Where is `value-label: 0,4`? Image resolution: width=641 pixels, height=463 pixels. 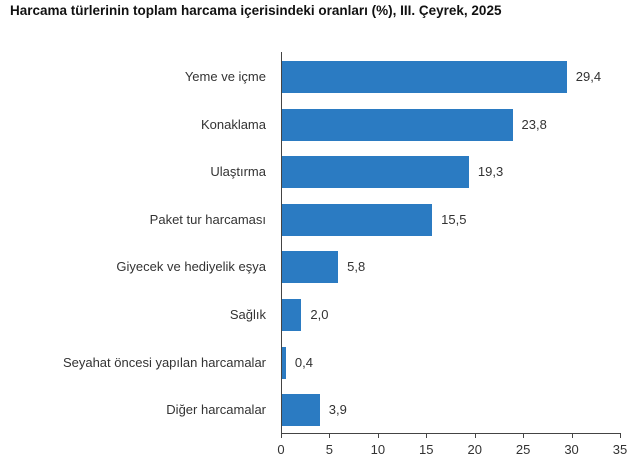 value-label: 0,4 is located at coordinates (303, 362).